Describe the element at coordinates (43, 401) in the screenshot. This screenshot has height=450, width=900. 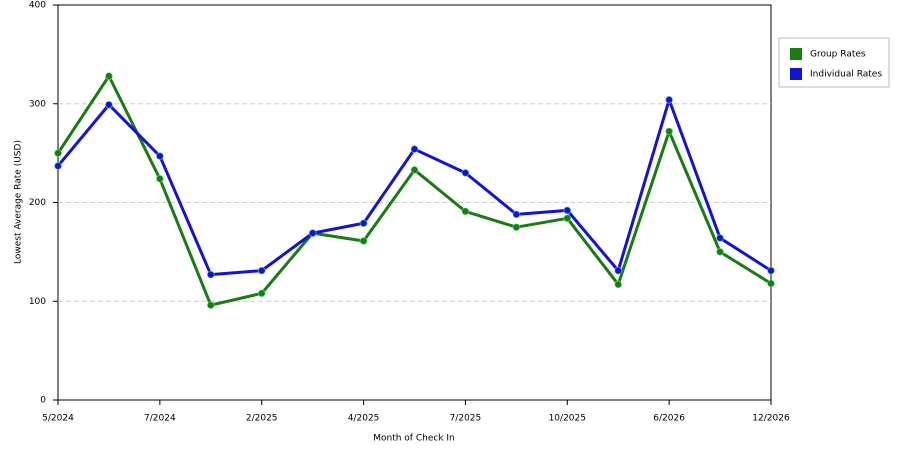
I see `y-tick-label: 0` at that location.